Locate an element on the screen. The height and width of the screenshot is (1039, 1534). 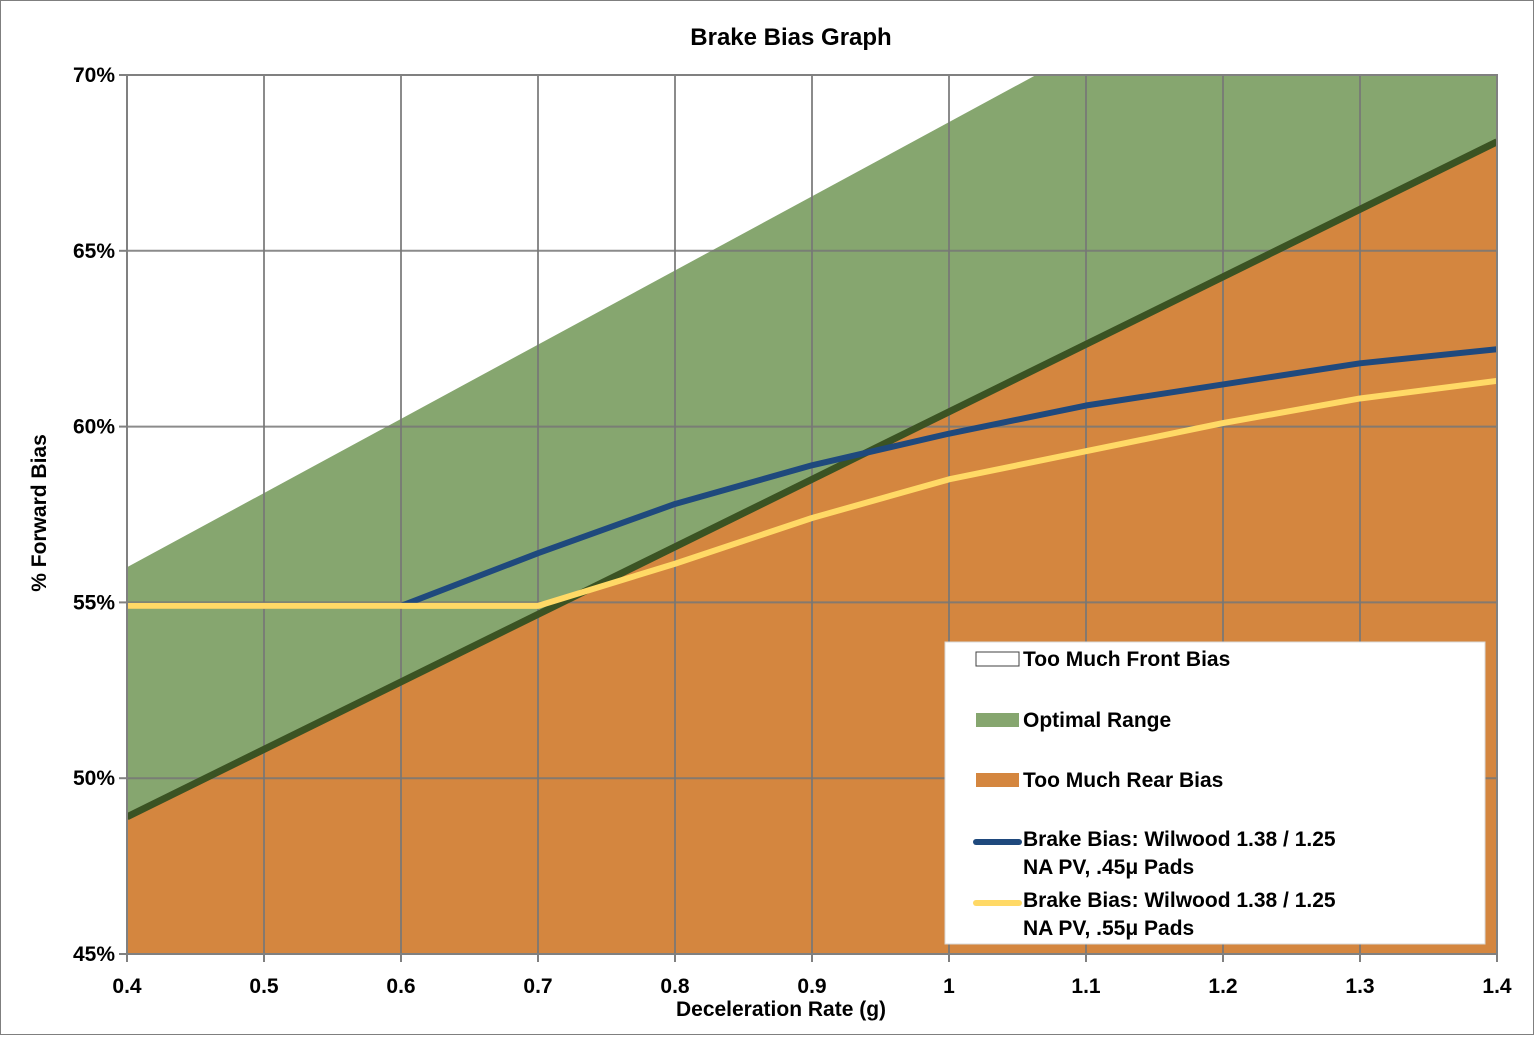
x-tick-label: 1.3 is located at coordinates (1359, 986).